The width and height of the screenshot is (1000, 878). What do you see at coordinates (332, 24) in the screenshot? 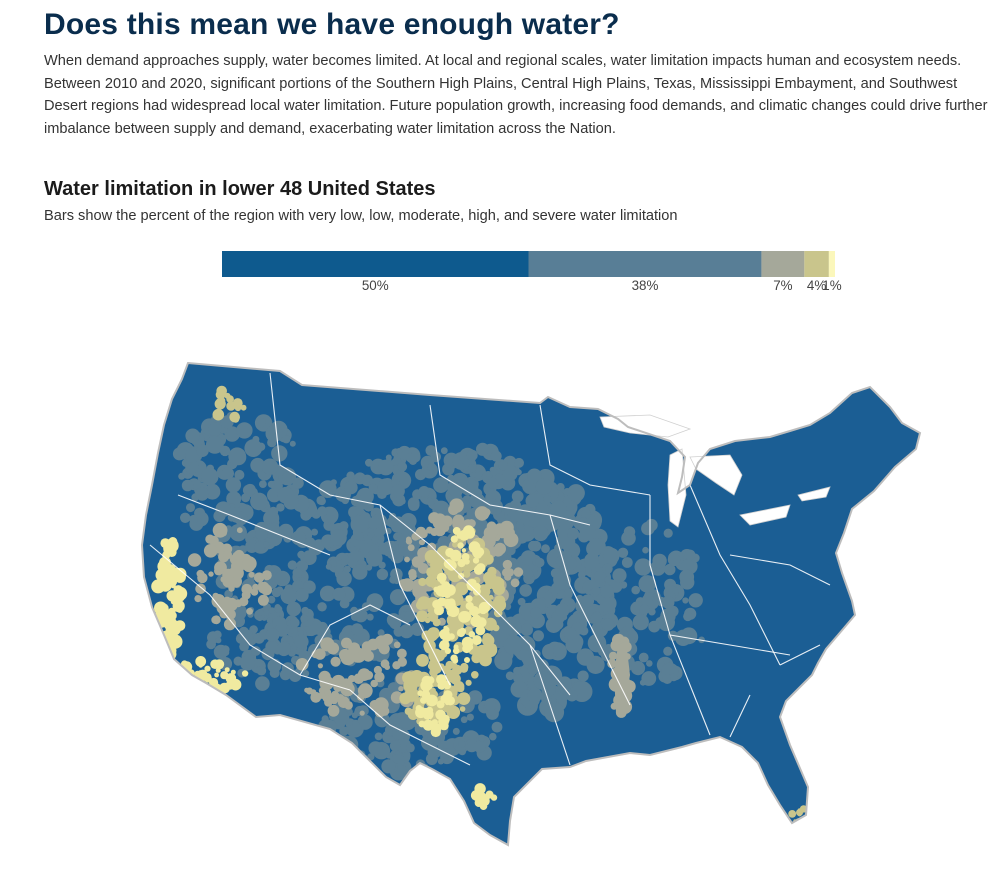
I see `page-title: Does this mean we have enough water?` at bounding box center [332, 24].